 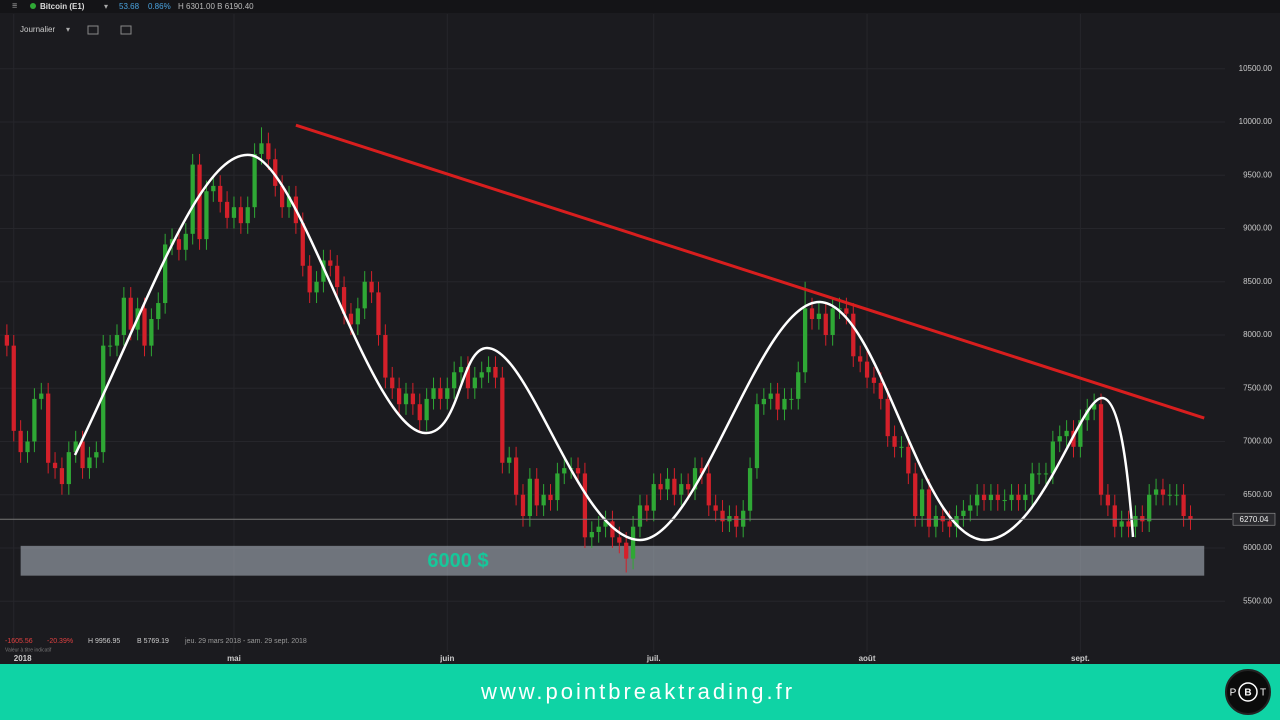 I want to click on dropdown-arrow: ▾, so click(x=106, y=6).